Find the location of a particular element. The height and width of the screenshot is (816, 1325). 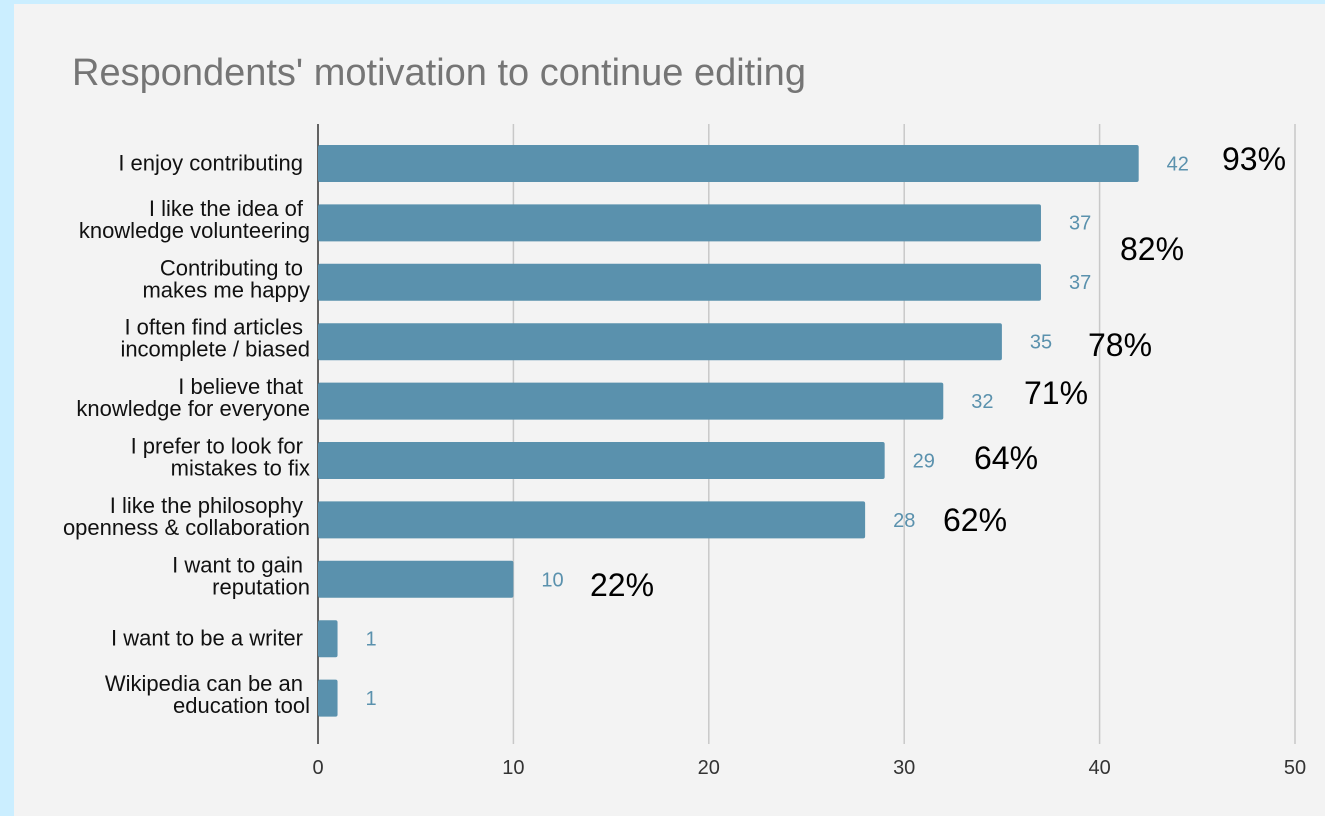

percentage-annotation: 93% is located at coordinates (1254, 159).